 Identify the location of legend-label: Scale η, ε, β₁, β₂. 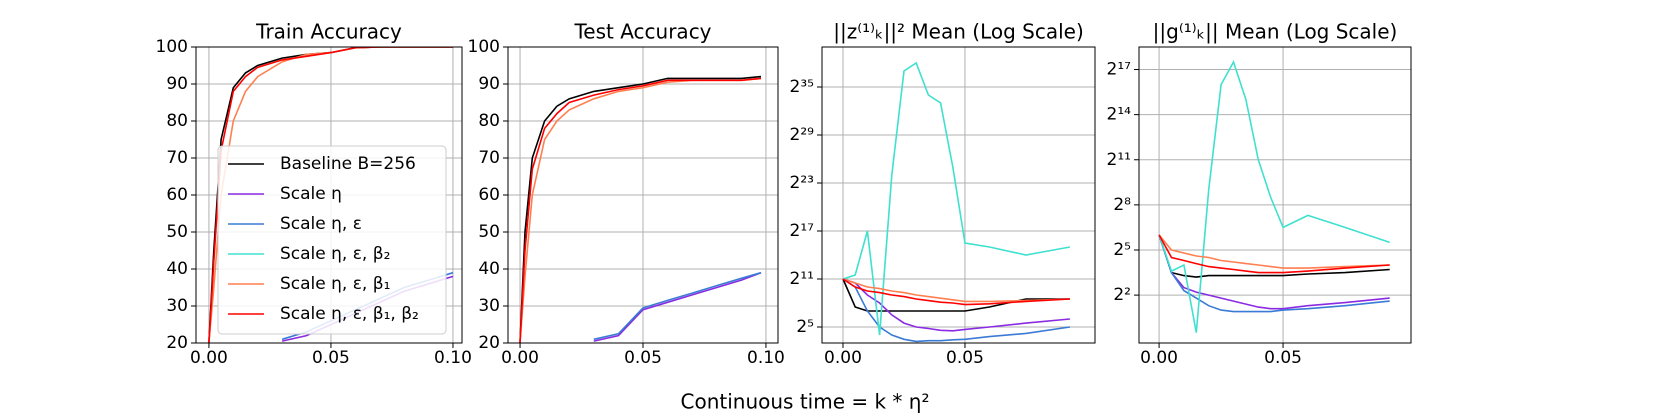
(349, 314).